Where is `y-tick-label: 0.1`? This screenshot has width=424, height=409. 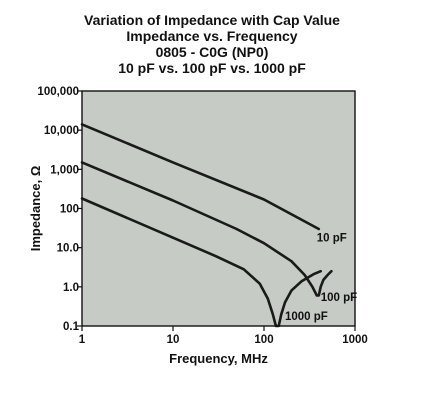
y-tick-label: 0.1 is located at coordinates (71, 327).